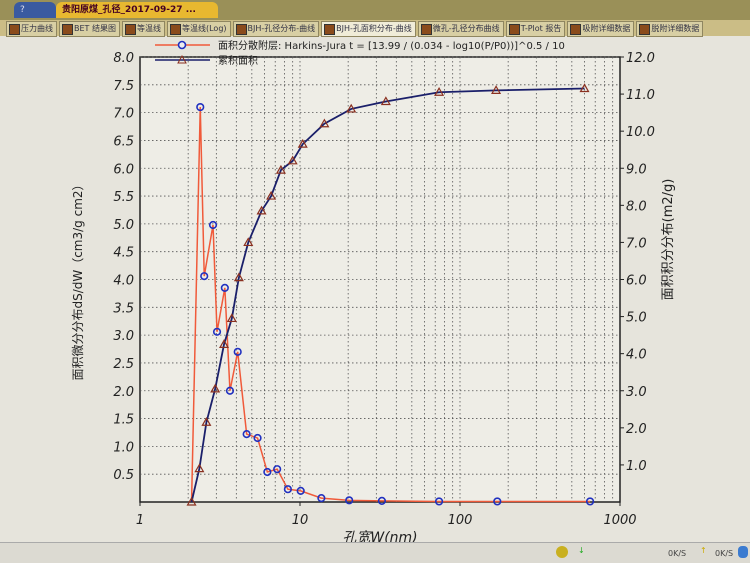 The height and width of the screenshot is (563, 750). I want to click on accelerator-icon, so click(562, 552).